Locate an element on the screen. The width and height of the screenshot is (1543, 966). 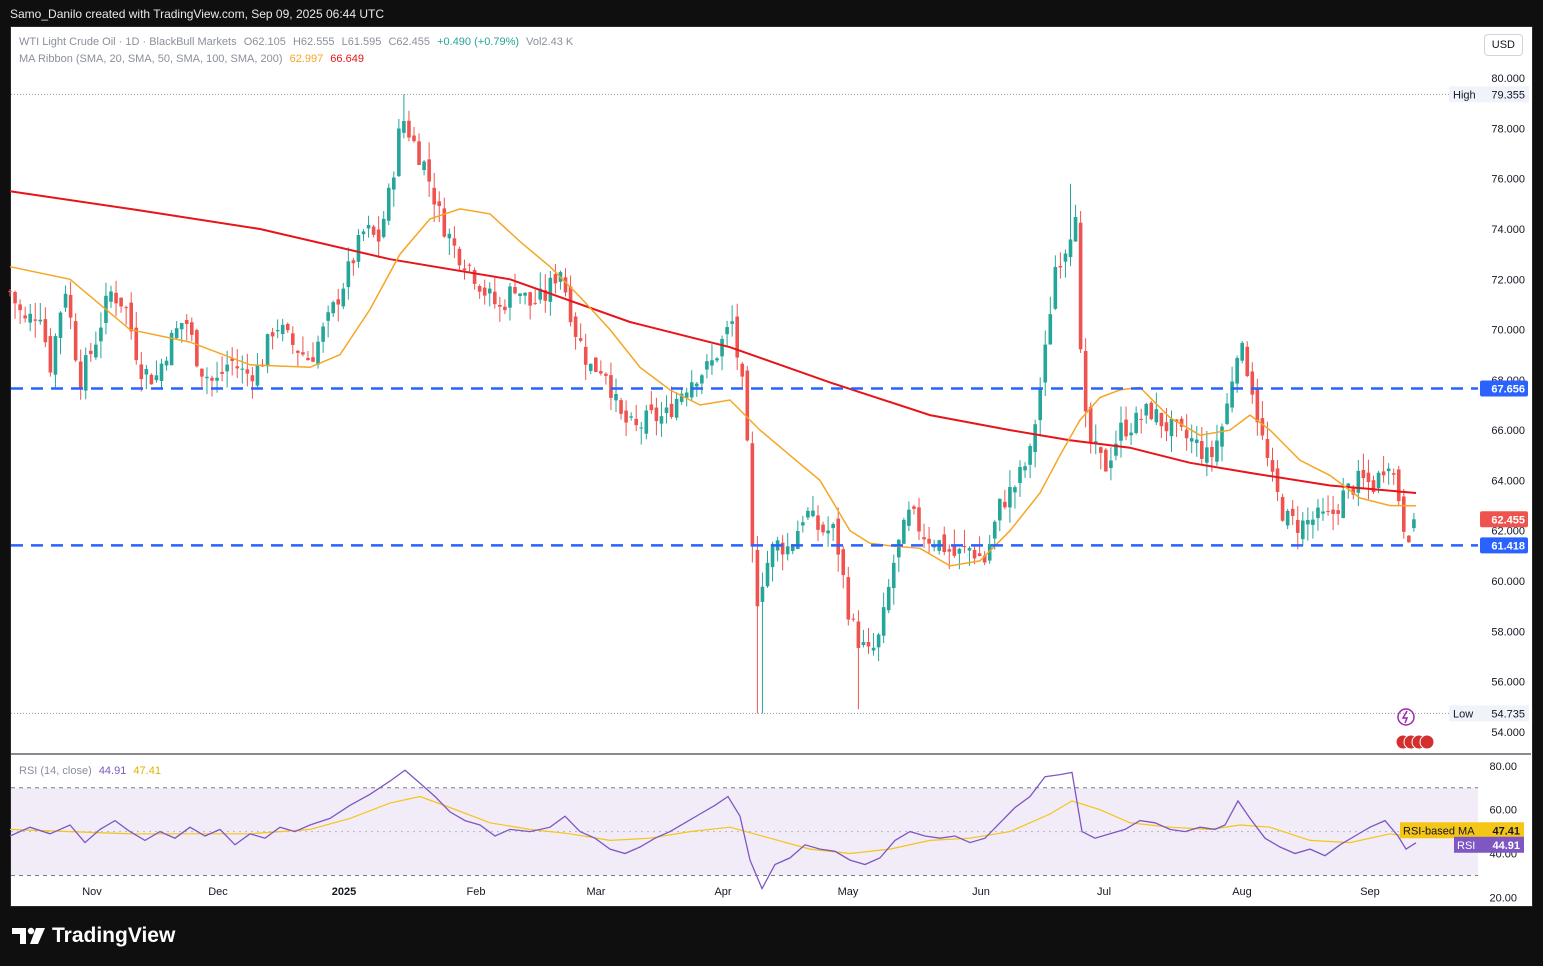
lightning-icon is located at coordinates (1405, 717).